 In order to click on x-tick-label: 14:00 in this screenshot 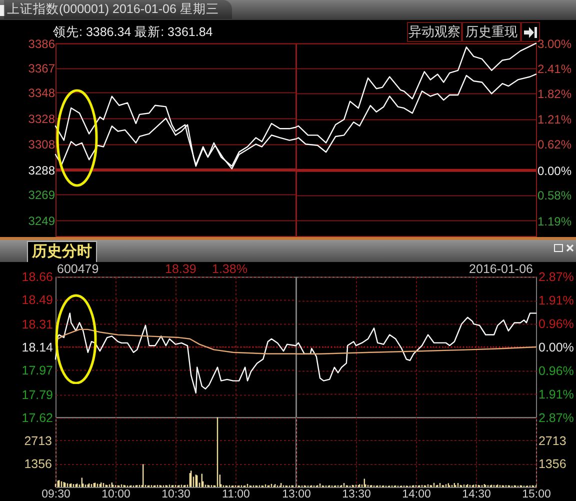, I will do `click(416, 494)`.